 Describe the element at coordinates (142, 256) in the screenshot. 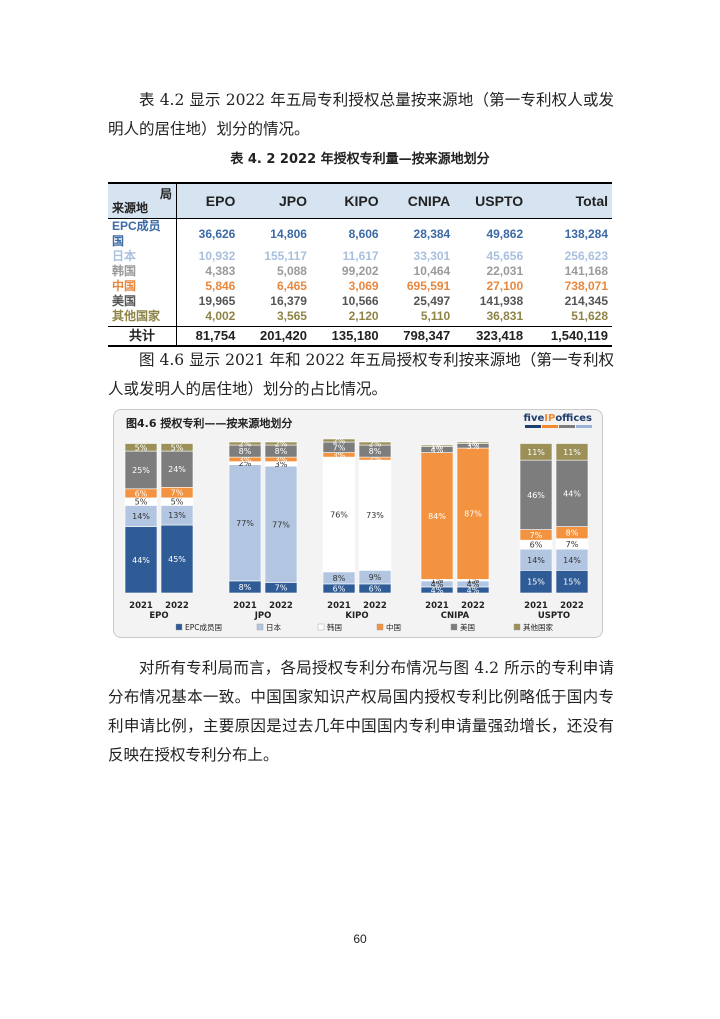

I see `row-label: 日本` at that location.